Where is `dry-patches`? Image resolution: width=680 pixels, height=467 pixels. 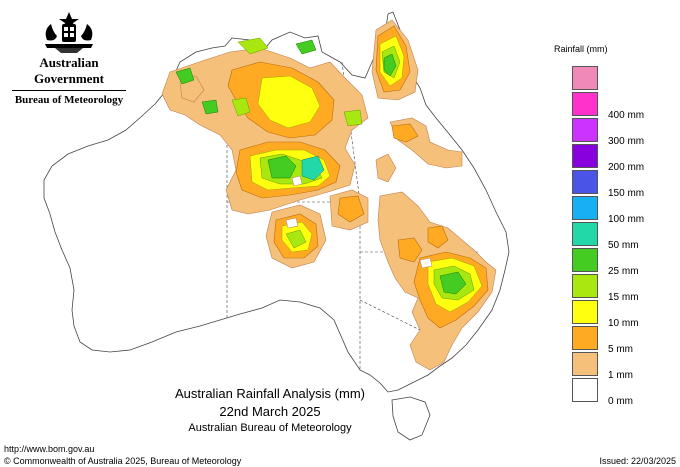 dry-patches is located at coordinates (359, 222).